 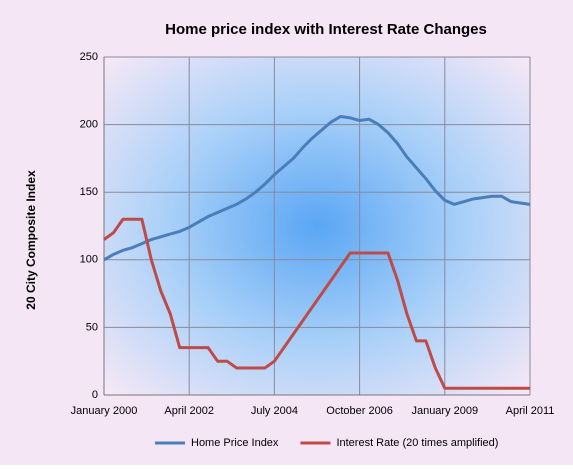 What do you see at coordinates (417, 443) in the screenshot?
I see `legend-label: Interest Rate (20 times amplified)` at bounding box center [417, 443].